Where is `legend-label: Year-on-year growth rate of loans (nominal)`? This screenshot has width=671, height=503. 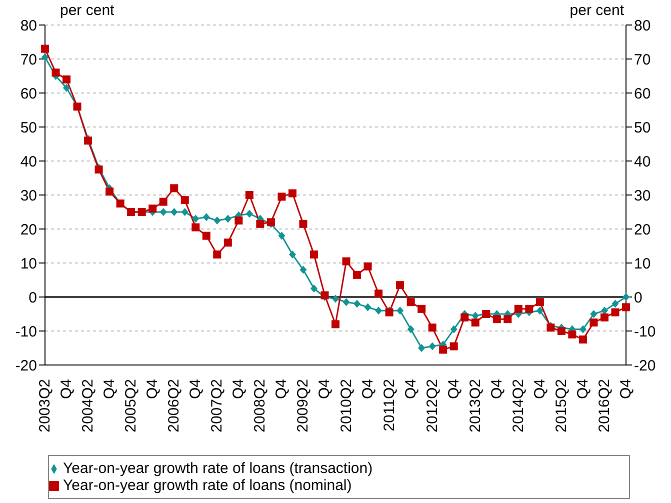
legend-label: Year-on-year growth rate of loans (nominal) is located at coordinates (207, 485).